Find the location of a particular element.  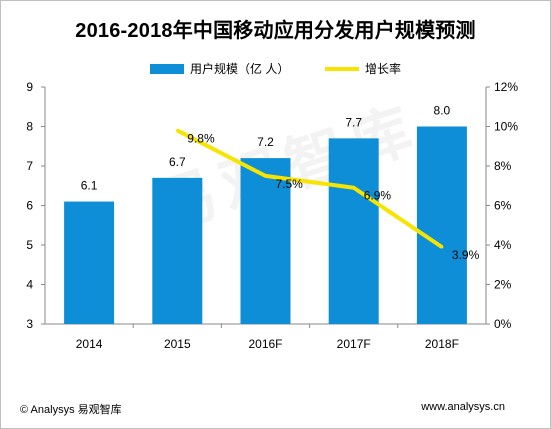

legend-line-label: 增长率 is located at coordinates (383, 69).